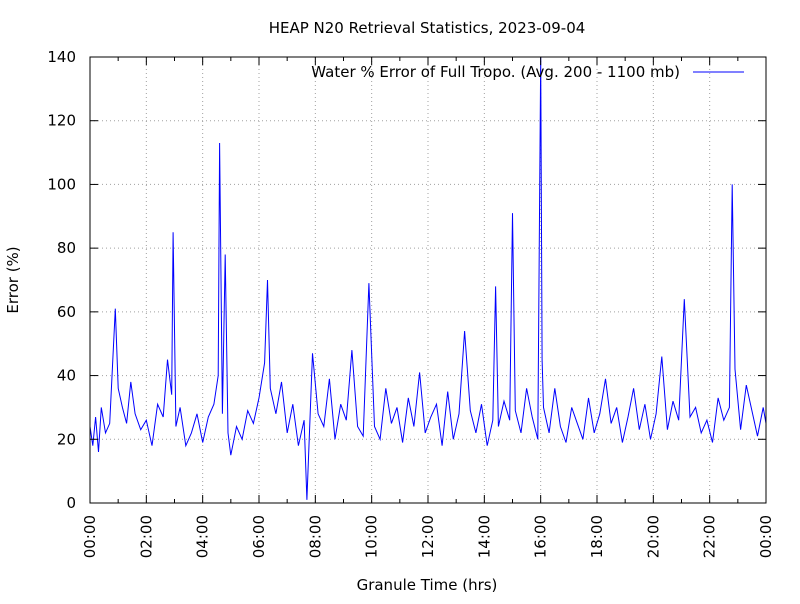 The image size is (800, 604). What do you see at coordinates (541, 536) in the screenshot?
I see `x-tick-label: 16:00` at bounding box center [541, 536].